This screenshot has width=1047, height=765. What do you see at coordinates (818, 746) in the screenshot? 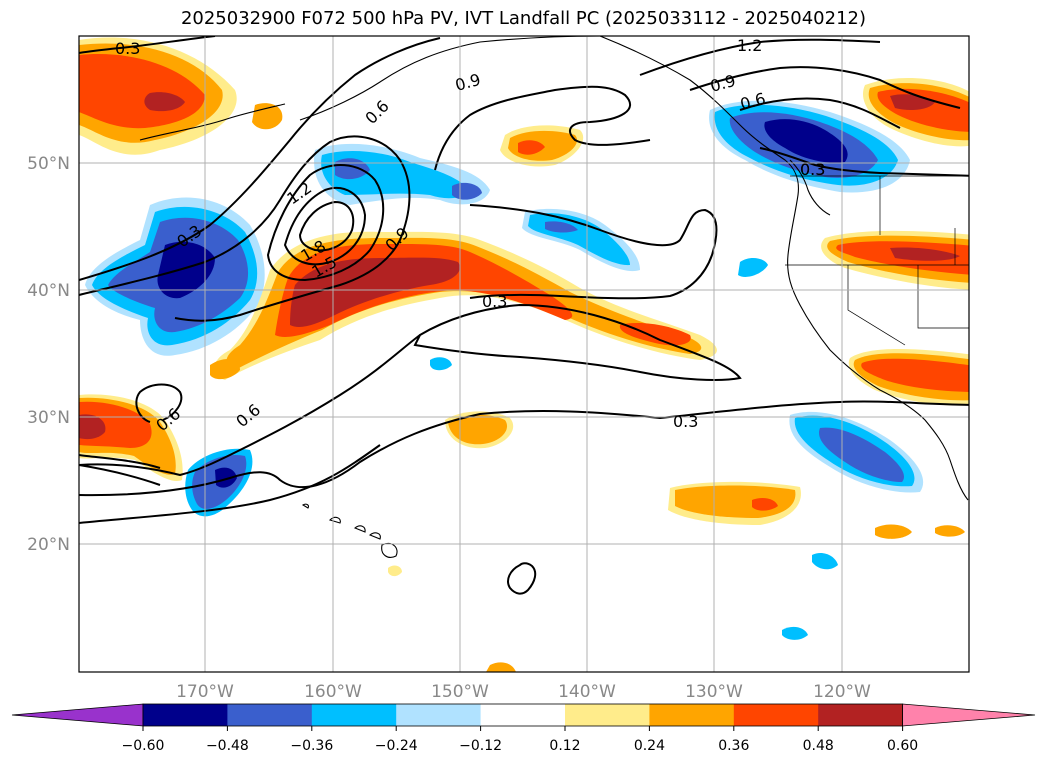
I see `colorbar-tick-label: 0.48` at bounding box center [818, 746].